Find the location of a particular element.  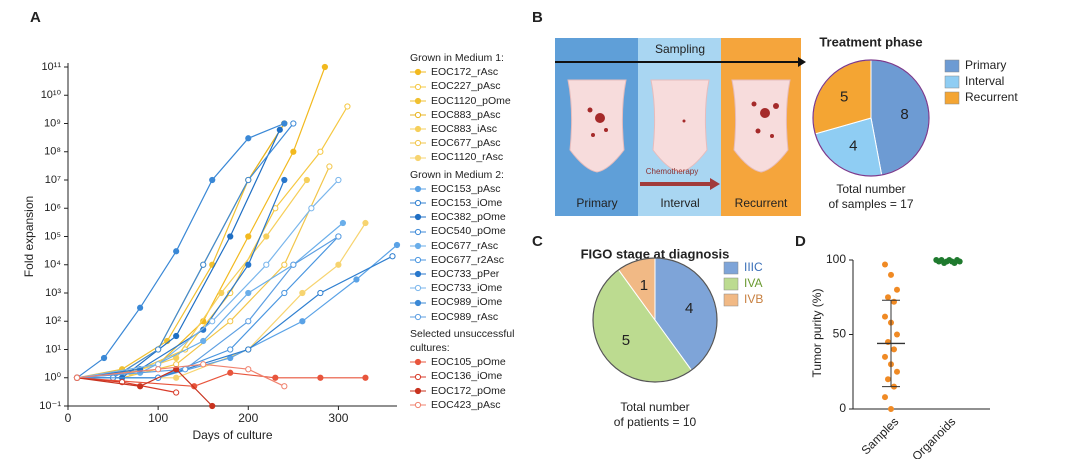

y-tick-label: 10¹¹ is located at coordinates (51, 67).